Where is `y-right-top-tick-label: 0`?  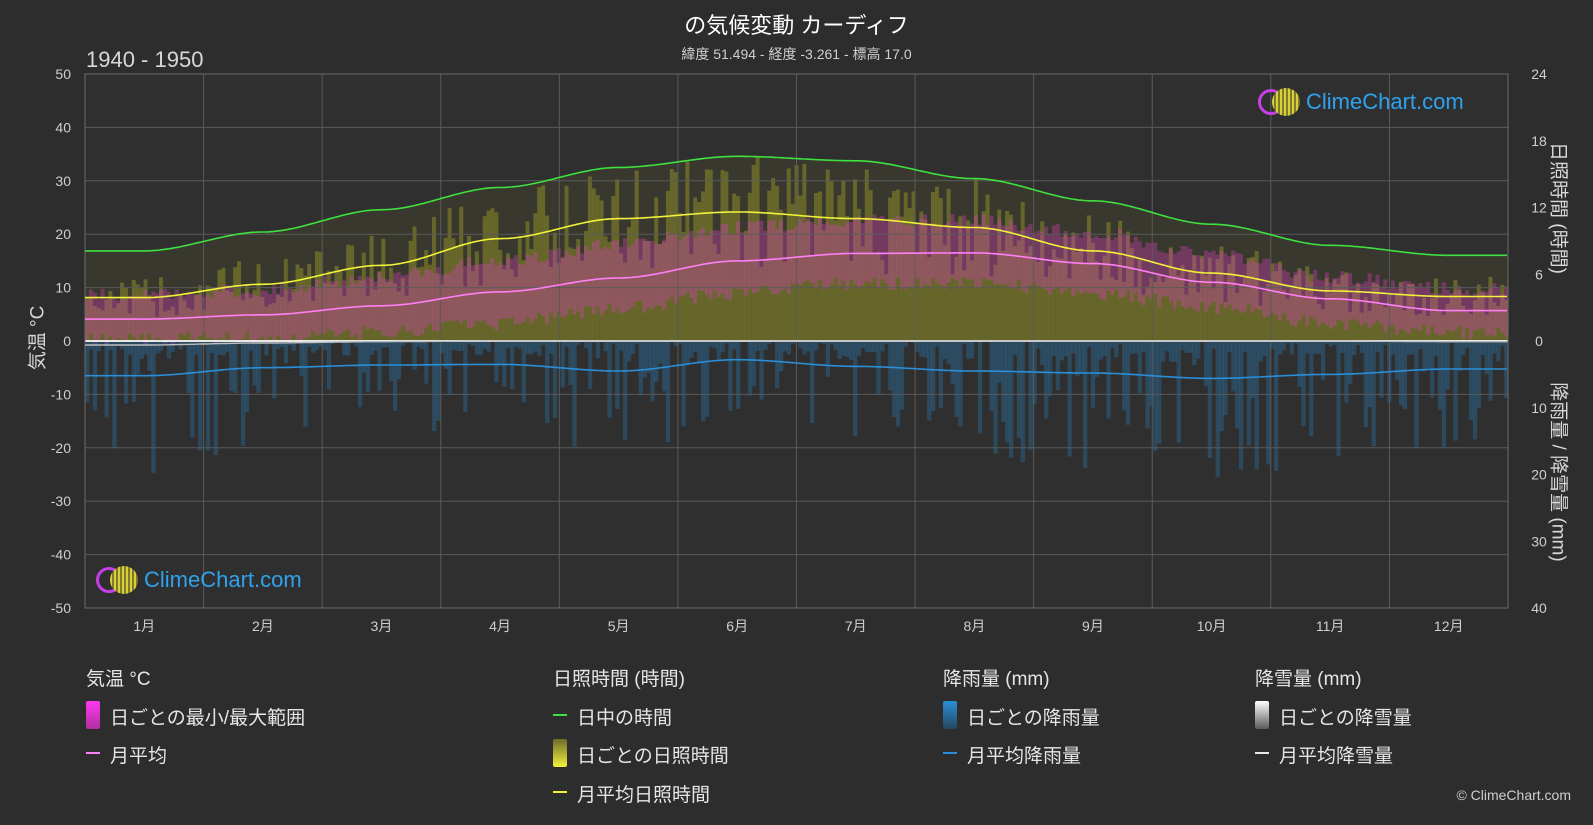 y-right-top-tick-label: 0 is located at coordinates (1539, 341).